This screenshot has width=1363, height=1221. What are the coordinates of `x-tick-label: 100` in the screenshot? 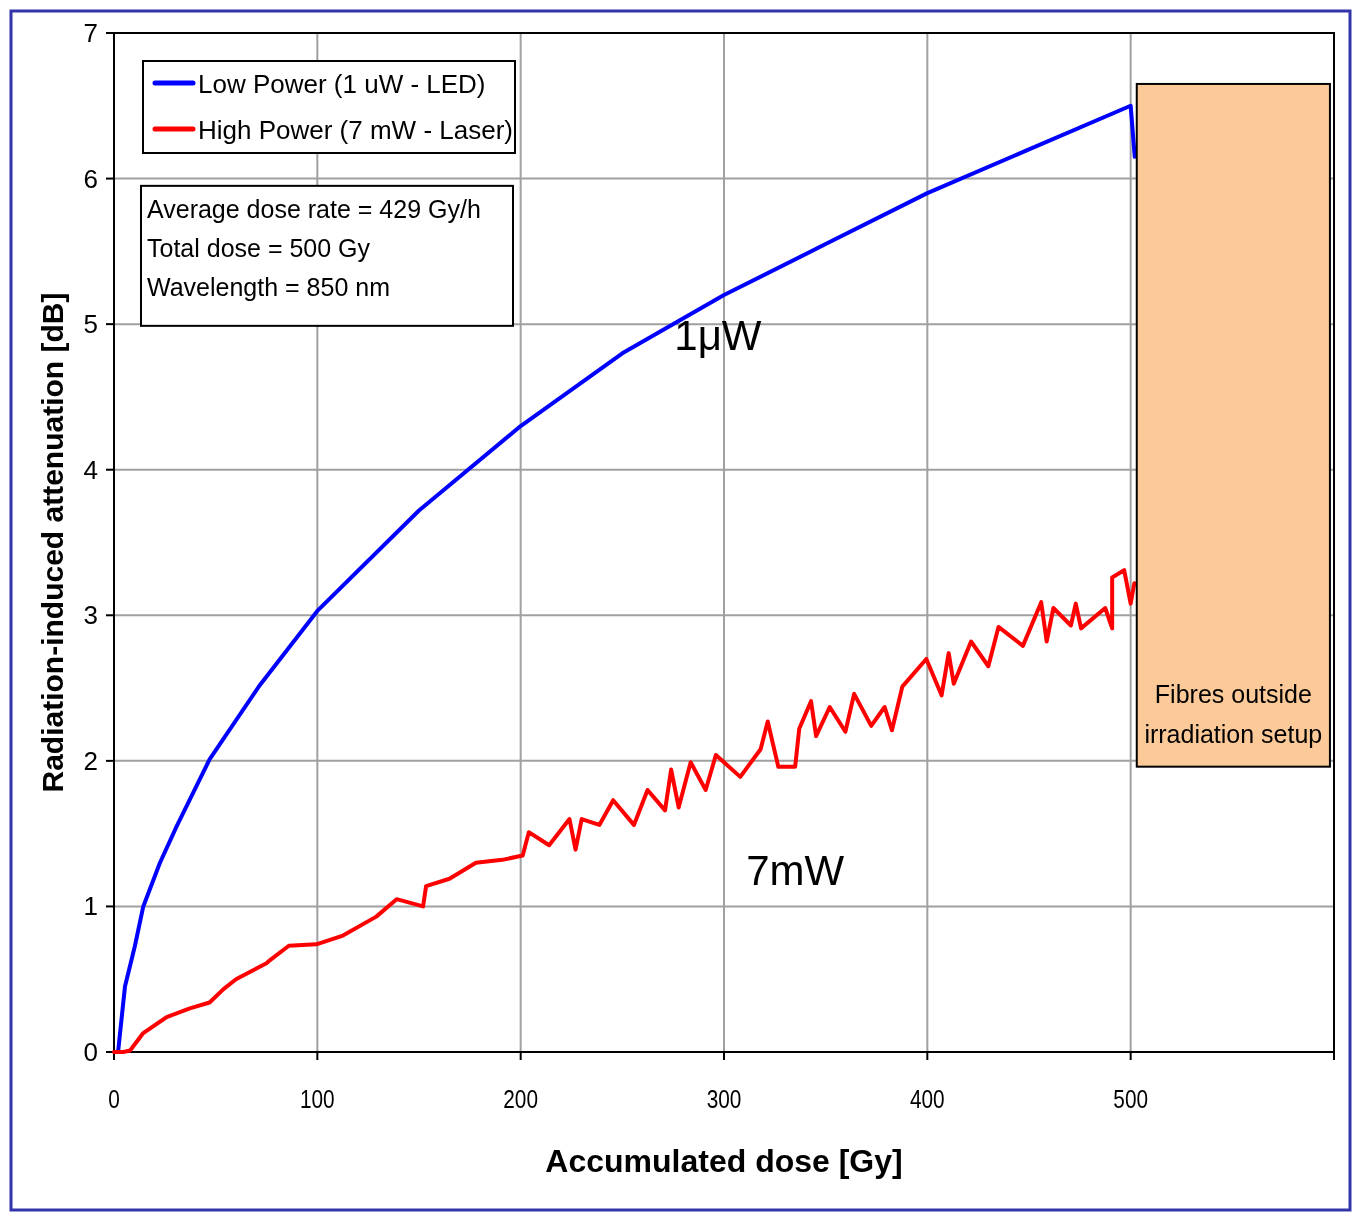 It's located at (317, 1099).